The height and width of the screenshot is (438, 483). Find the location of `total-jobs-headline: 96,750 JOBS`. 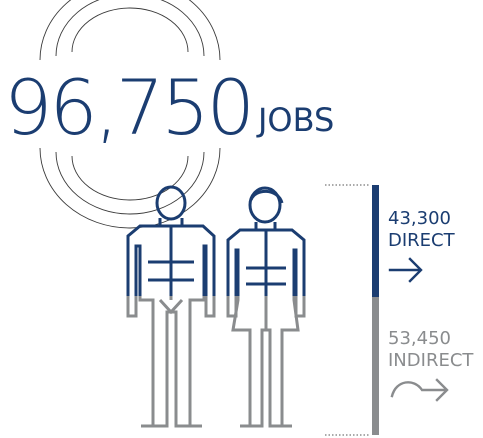

total-jobs-headline: 96,750 JOBS is located at coordinates (169, 108).